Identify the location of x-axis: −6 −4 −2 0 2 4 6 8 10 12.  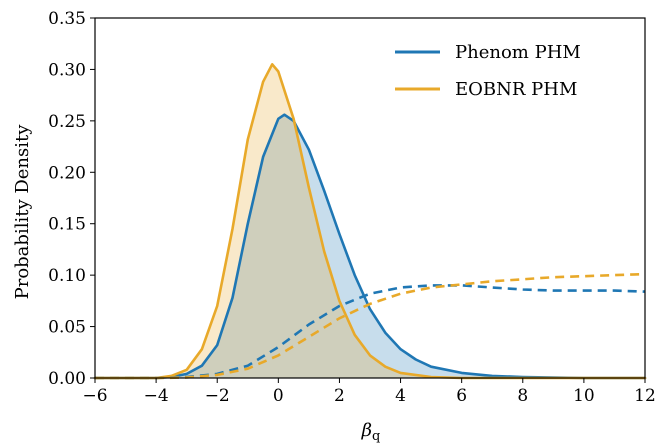
(369, 392).